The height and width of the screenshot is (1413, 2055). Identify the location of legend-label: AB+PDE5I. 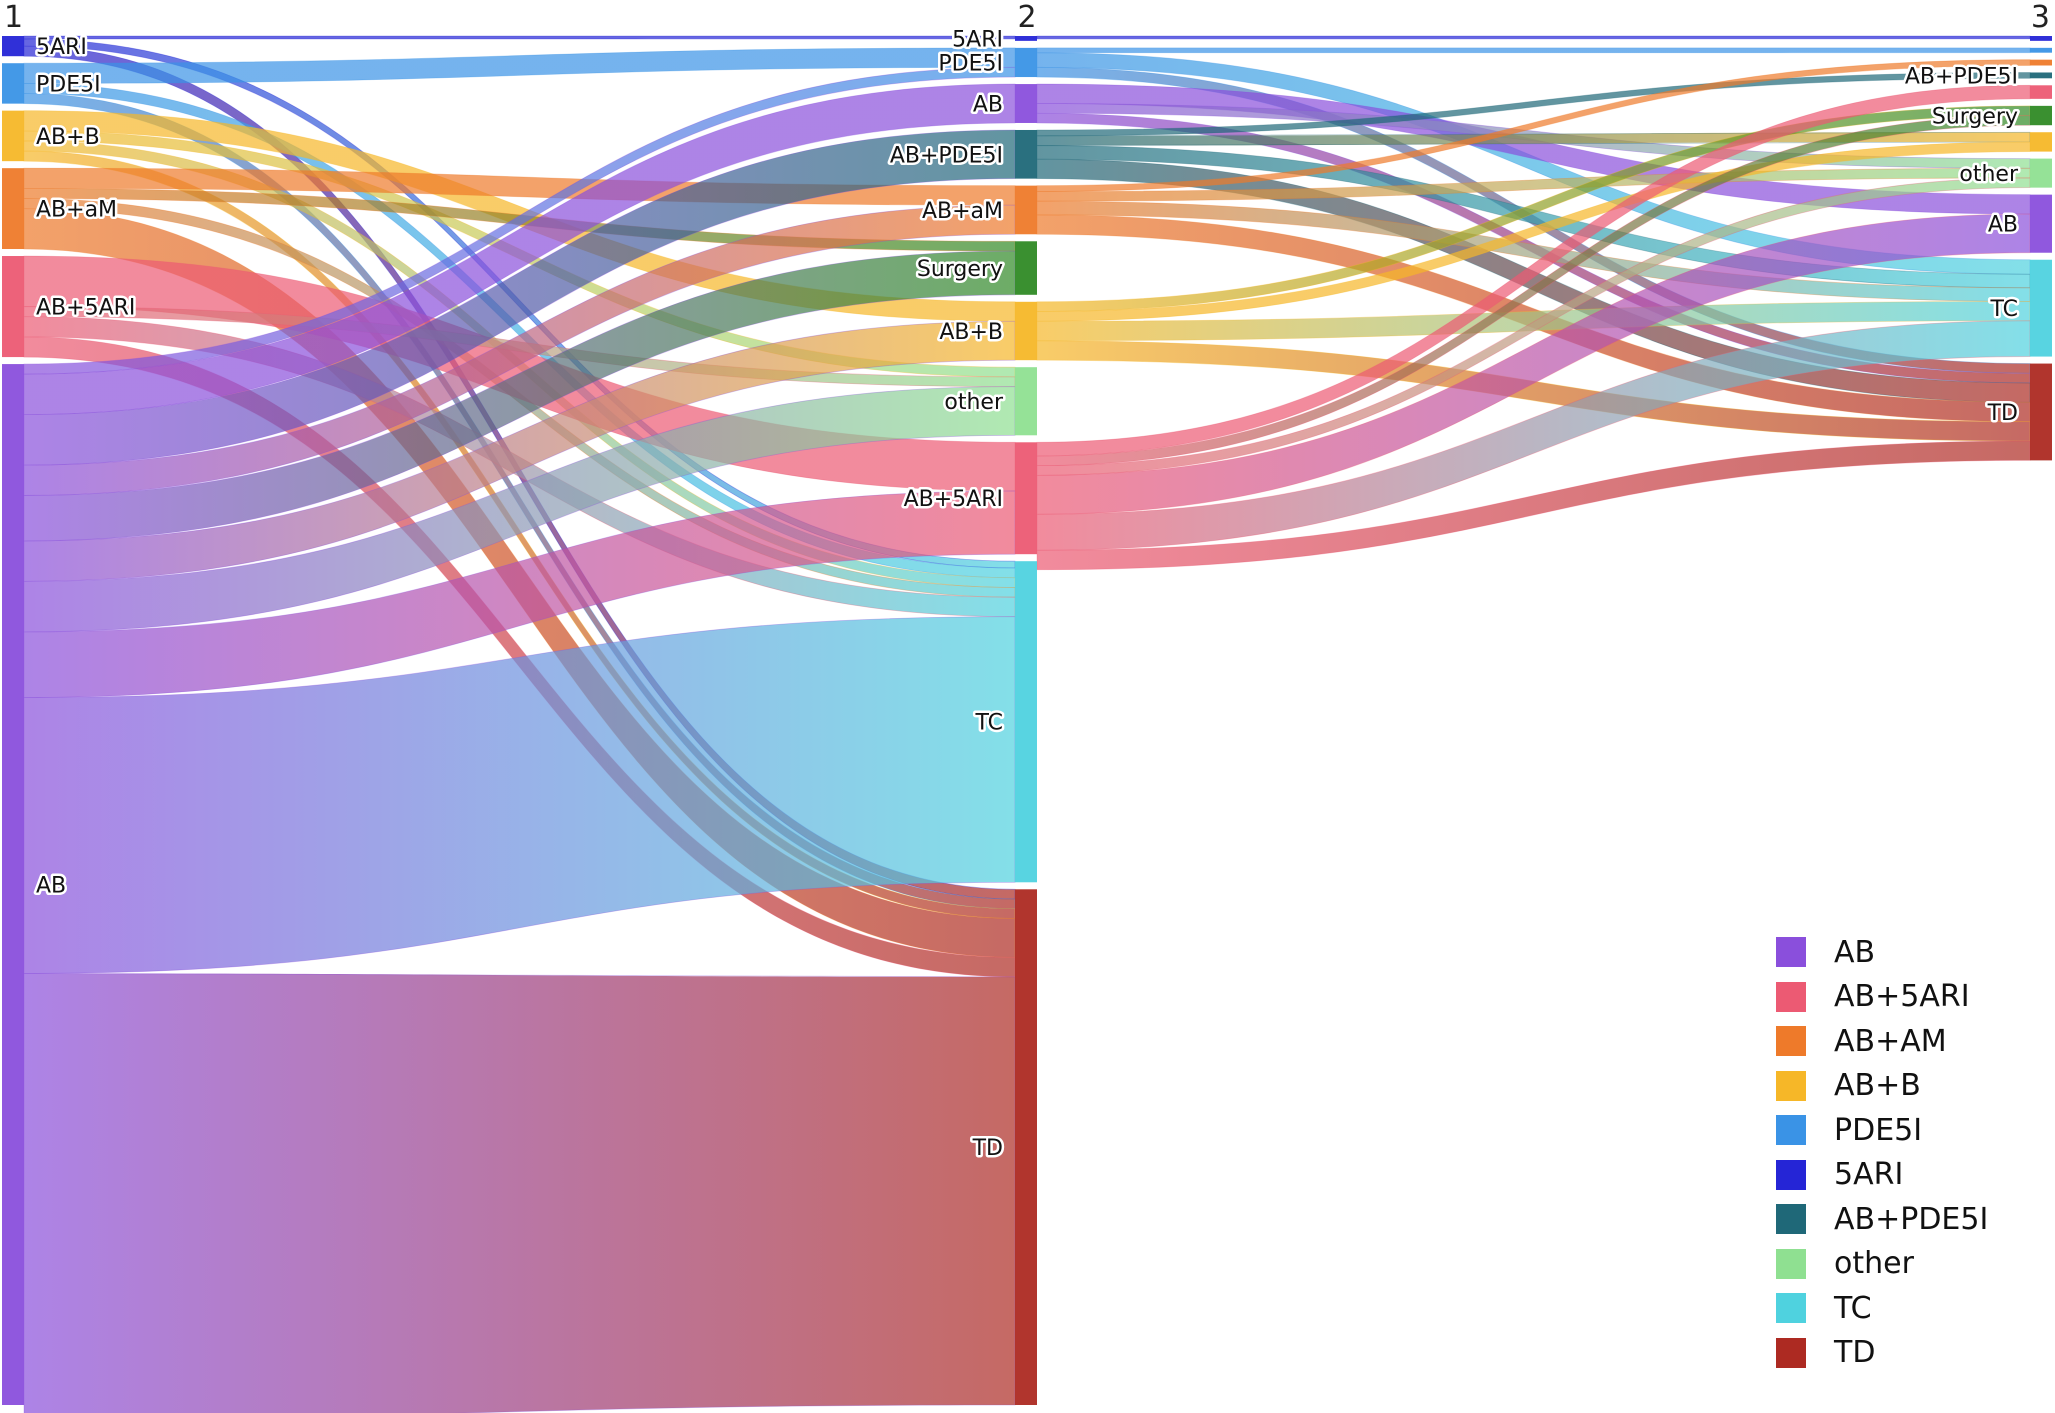
(1911, 1219).